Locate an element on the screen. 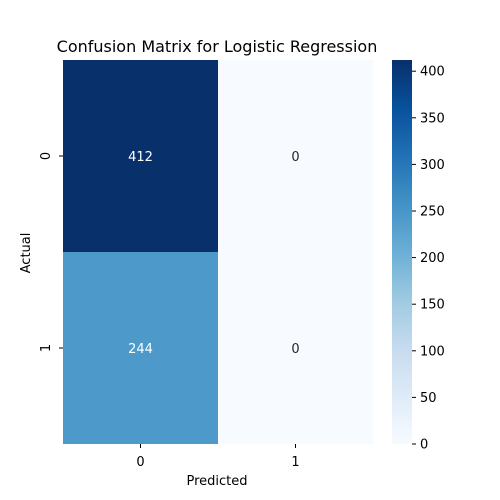  cell-value-label: 412 is located at coordinates (140, 157).